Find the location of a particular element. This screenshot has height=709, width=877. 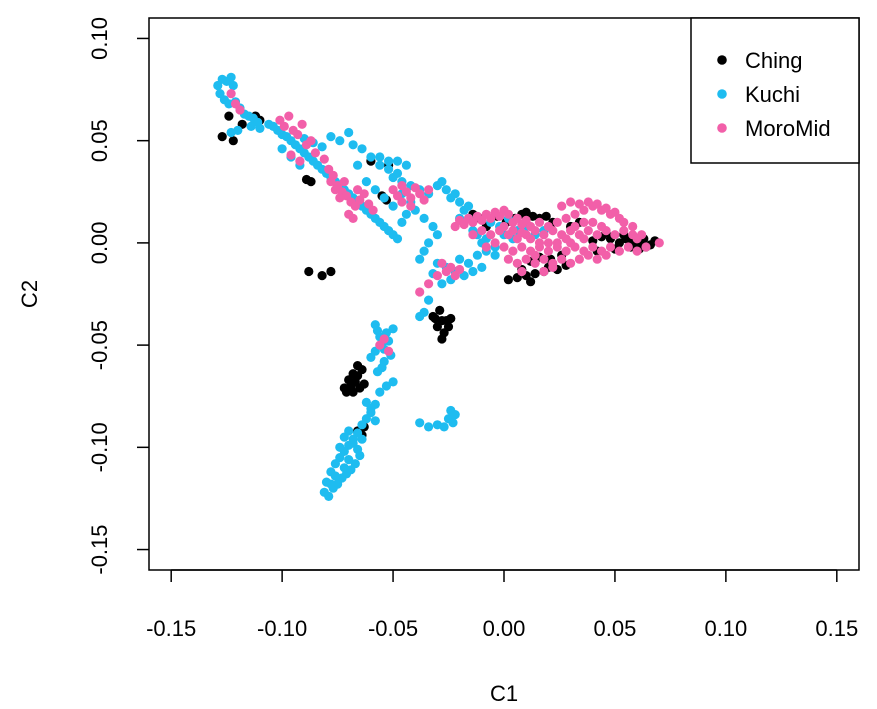

legend-marker-moromid is located at coordinates (722, 128).